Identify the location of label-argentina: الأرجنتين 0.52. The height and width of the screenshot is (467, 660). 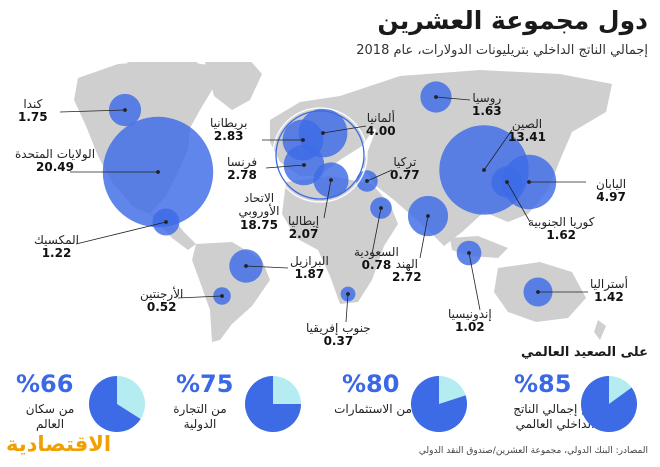
(162, 301).